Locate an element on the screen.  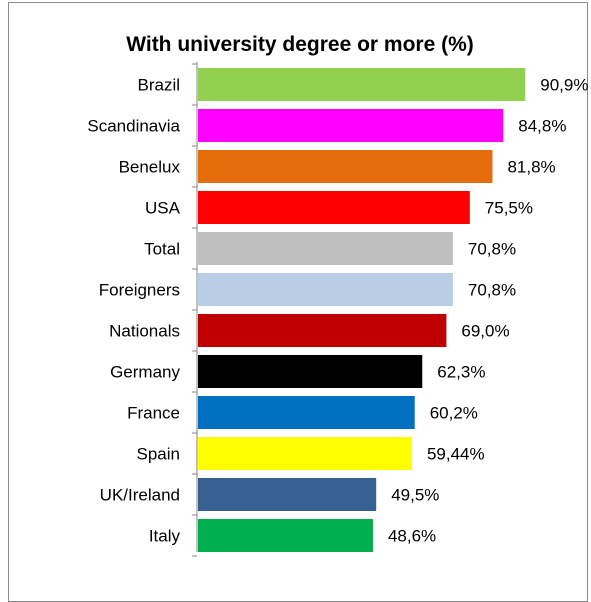
value-label: 69,0% is located at coordinates (485, 331).